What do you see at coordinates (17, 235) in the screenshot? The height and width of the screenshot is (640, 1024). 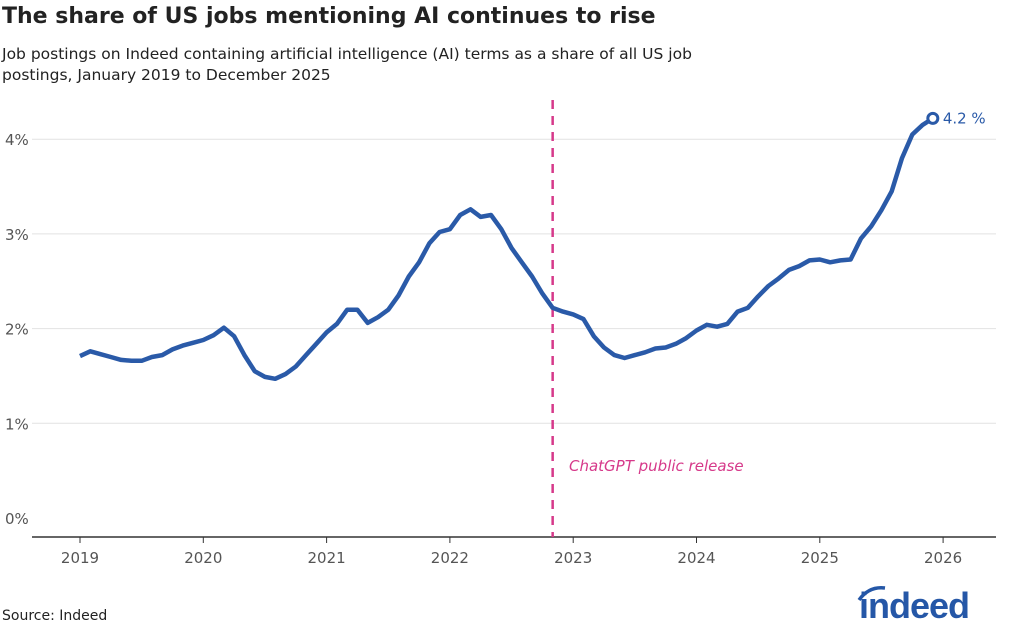 I see `y-tick-label: 3%` at bounding box center [17, 235].